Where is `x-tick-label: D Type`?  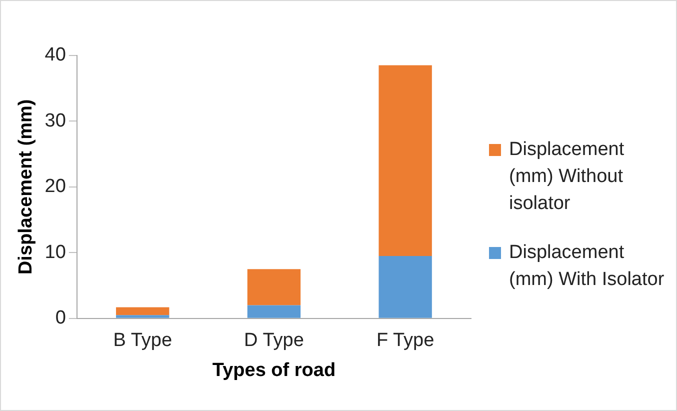
x-tick-label: D Type is located at coordinates (274, 341).